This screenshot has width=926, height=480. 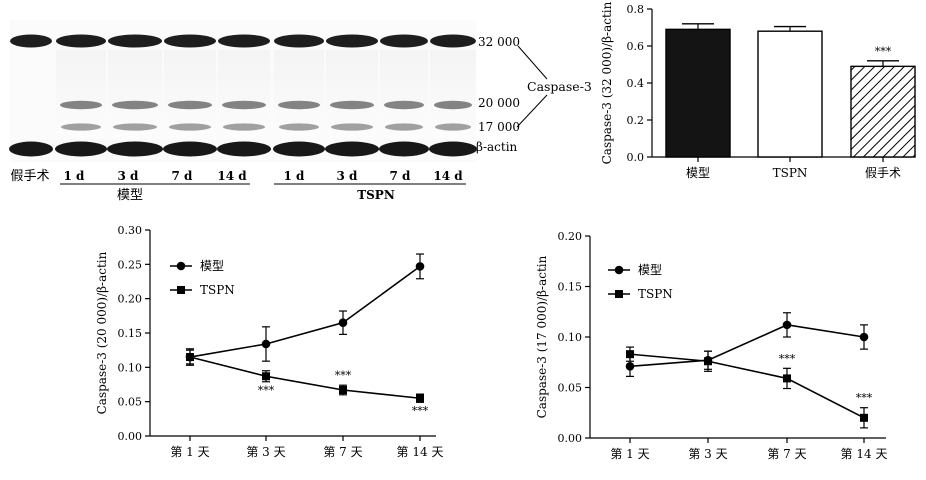 What do you see at coordinates (636, 83) in the screenshot?
I see `bar-chart-y-tick-label: 0.4` at bounding box center [636, 83].